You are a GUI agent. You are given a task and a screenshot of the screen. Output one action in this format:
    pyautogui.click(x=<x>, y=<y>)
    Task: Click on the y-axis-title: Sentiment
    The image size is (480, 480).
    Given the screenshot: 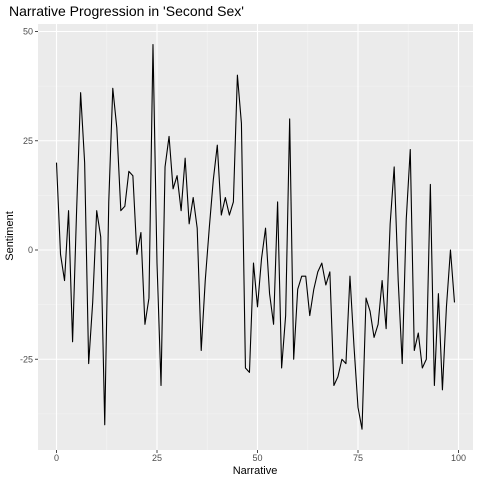 What is the action you would take?
    pyautogui.click(x=10, y=236)
    